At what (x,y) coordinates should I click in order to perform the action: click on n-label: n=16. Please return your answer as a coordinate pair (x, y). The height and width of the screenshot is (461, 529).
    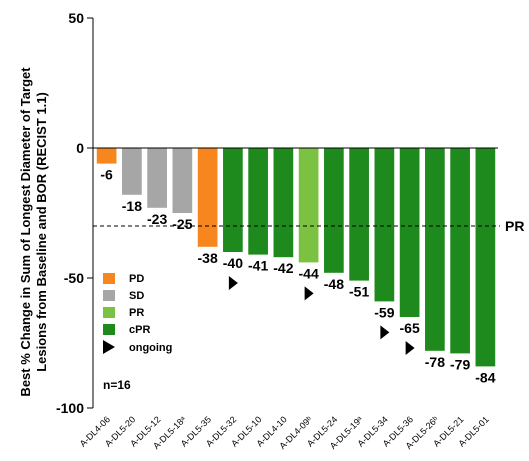
    Looking at the image, I should click on (117, 385).